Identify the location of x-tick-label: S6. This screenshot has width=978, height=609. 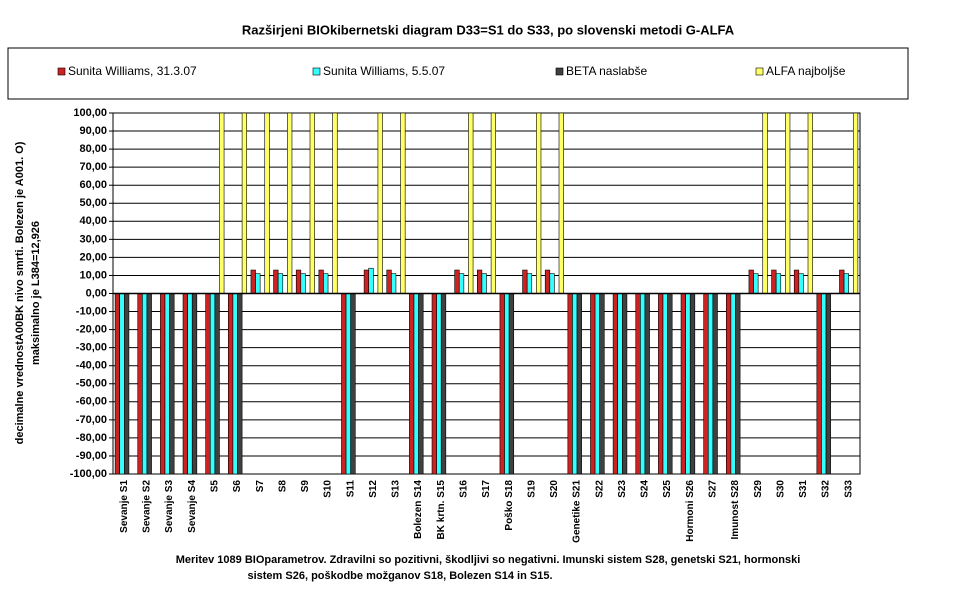
(237, 486).